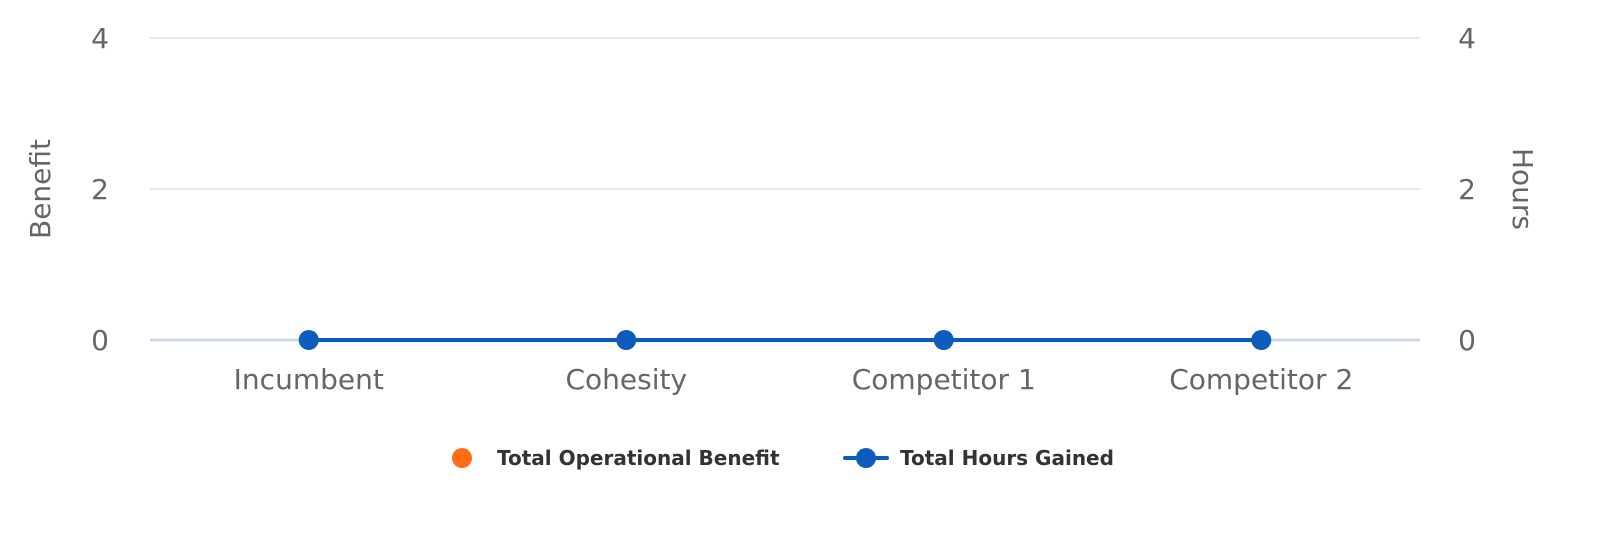  I want to click on right-axis-tick-label: 2, so click(1467, 189).